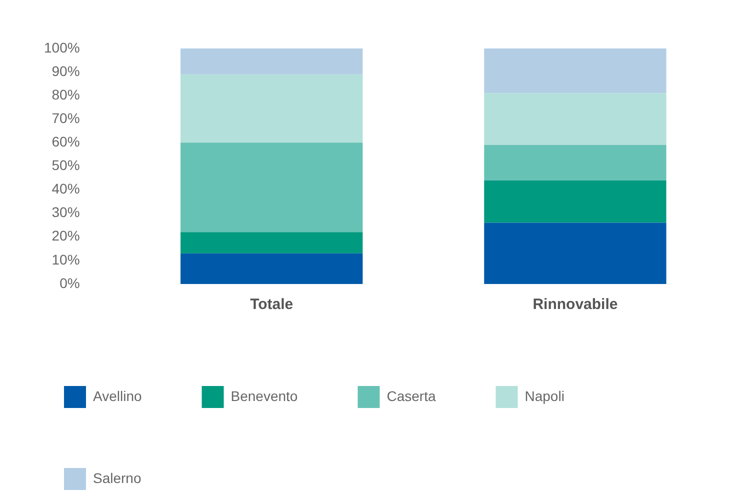  I want to click on y-tick-label: 10%, so click(66, 259).